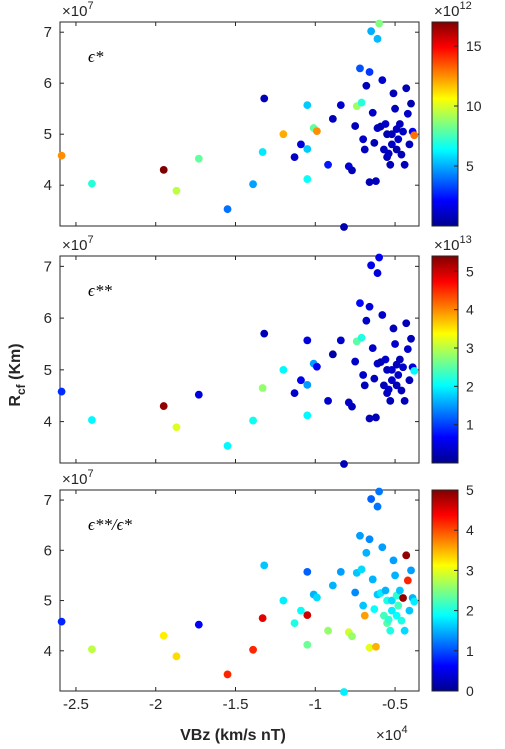 This screenshot has width=505, height=749. Describe the element at coordinates (392, 734) in the screenshot. I see `x-axis-exponent: ×10⁴` at that location.